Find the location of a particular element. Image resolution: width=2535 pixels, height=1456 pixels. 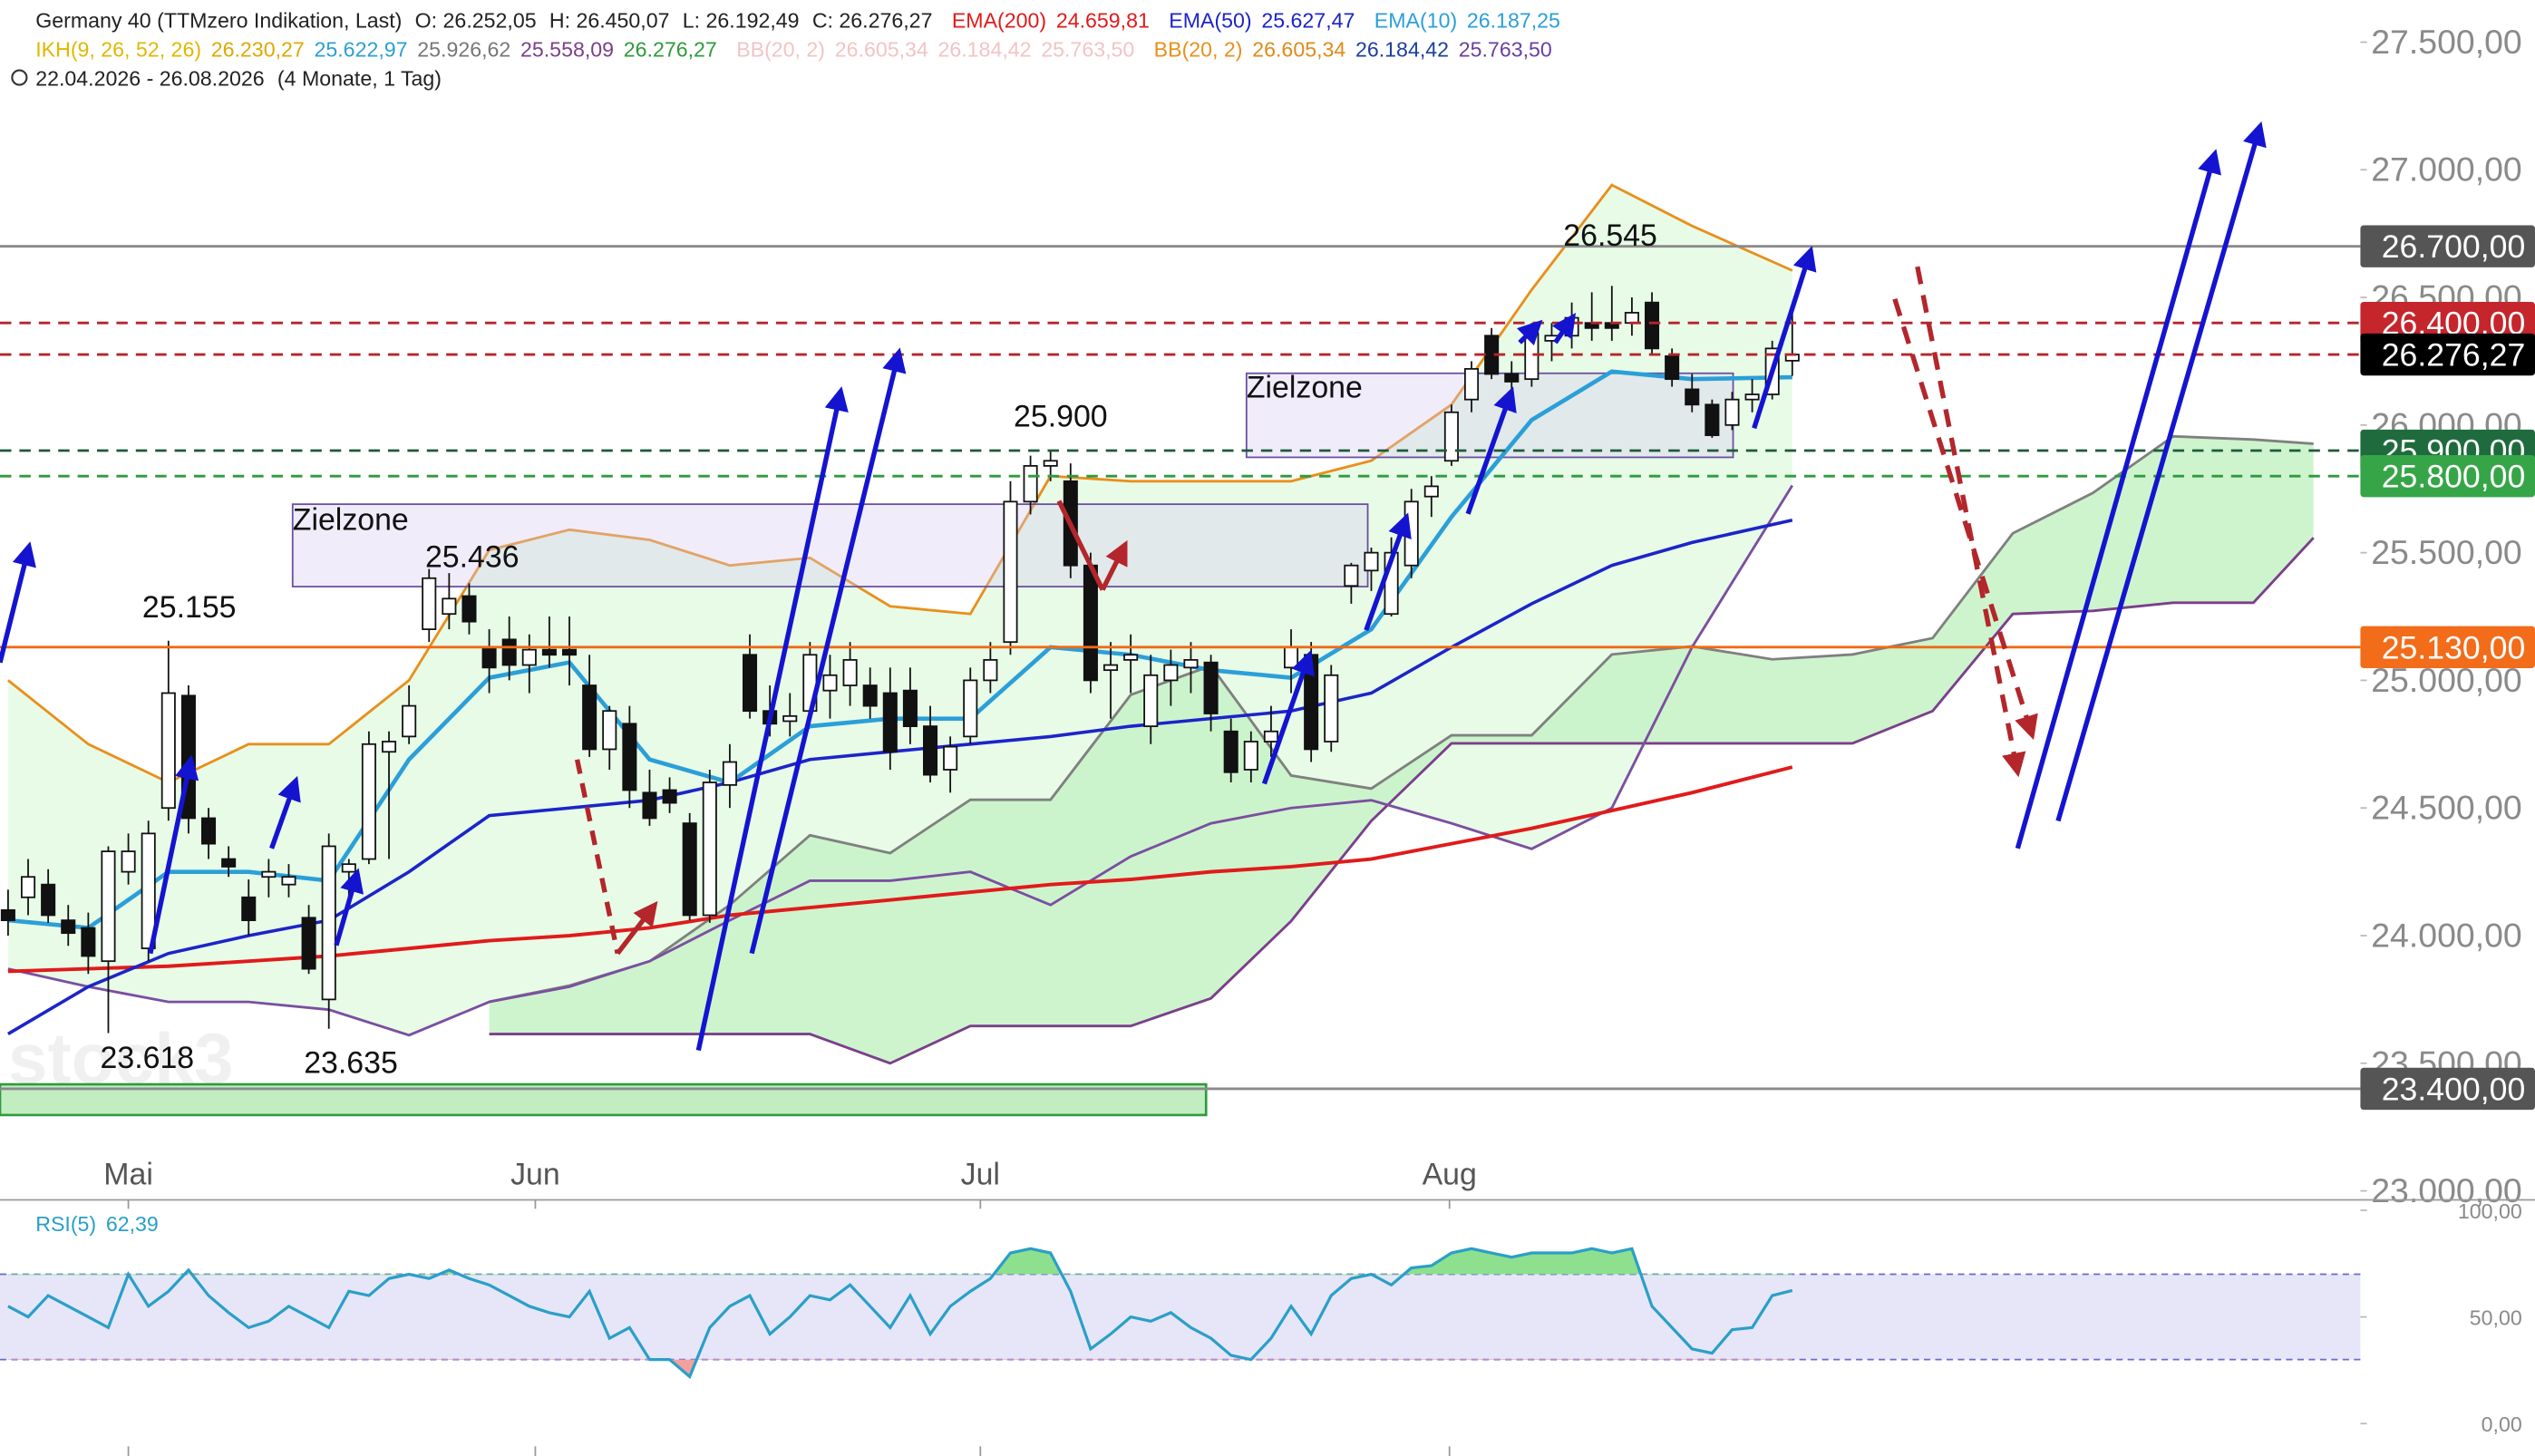

legend-name: EMA(200) is located at coordinates (999, 20).